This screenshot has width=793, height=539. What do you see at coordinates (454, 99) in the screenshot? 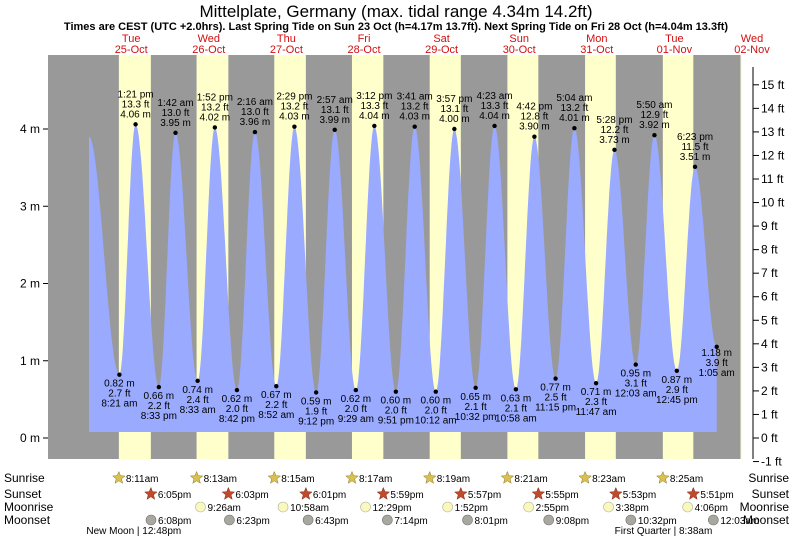
I see `tide-label: 3:57 pm` at bounding box center [454, 99].